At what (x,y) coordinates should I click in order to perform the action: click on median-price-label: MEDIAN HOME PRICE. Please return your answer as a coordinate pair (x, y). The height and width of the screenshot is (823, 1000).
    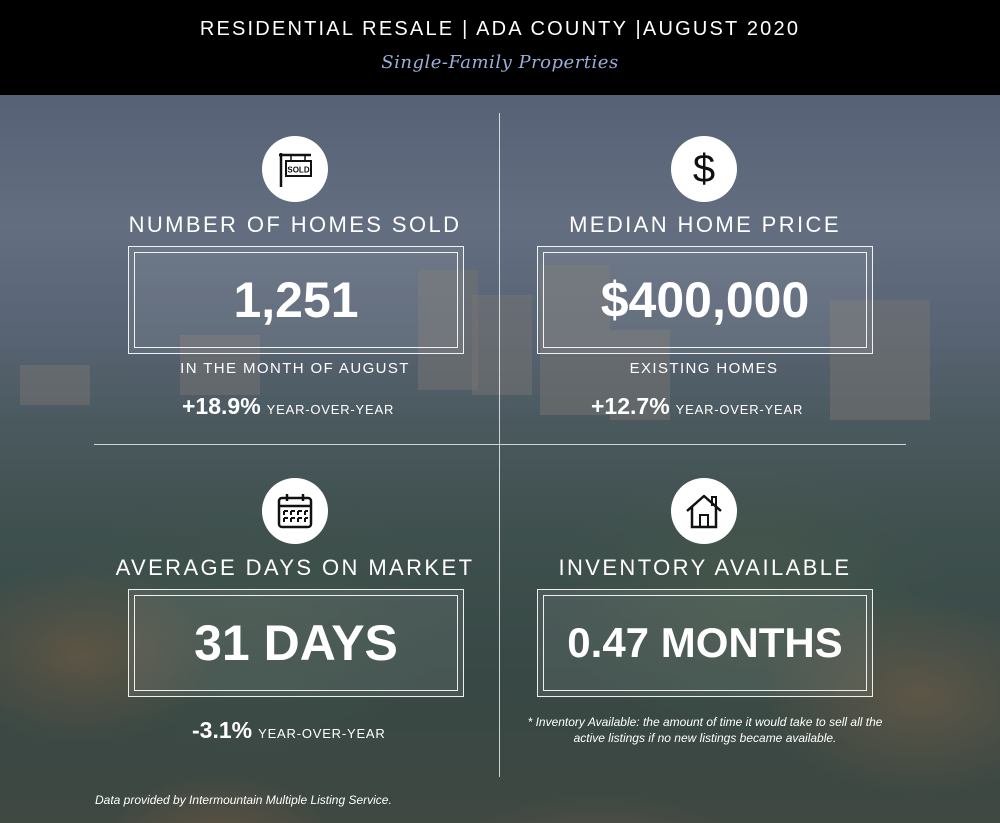
    Looking at the image, I should click on (705, 224).